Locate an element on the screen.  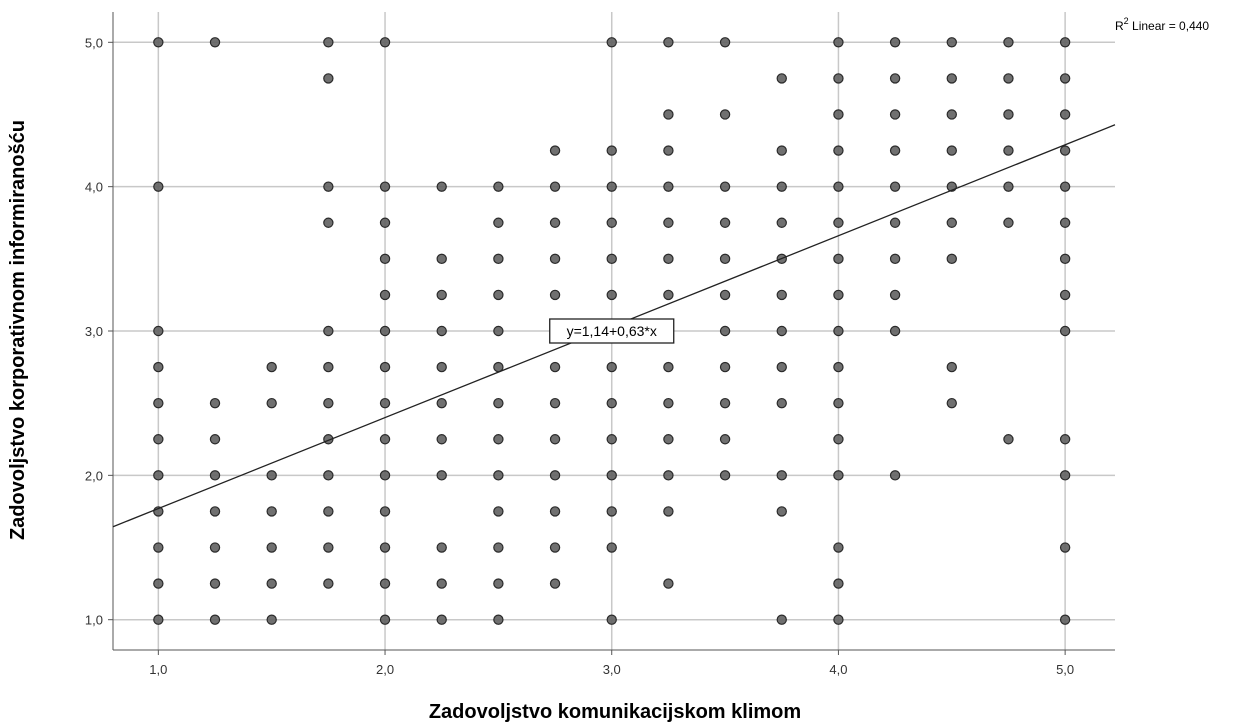
y-tick-label: 5,0 is located at coordinates (94, 42).